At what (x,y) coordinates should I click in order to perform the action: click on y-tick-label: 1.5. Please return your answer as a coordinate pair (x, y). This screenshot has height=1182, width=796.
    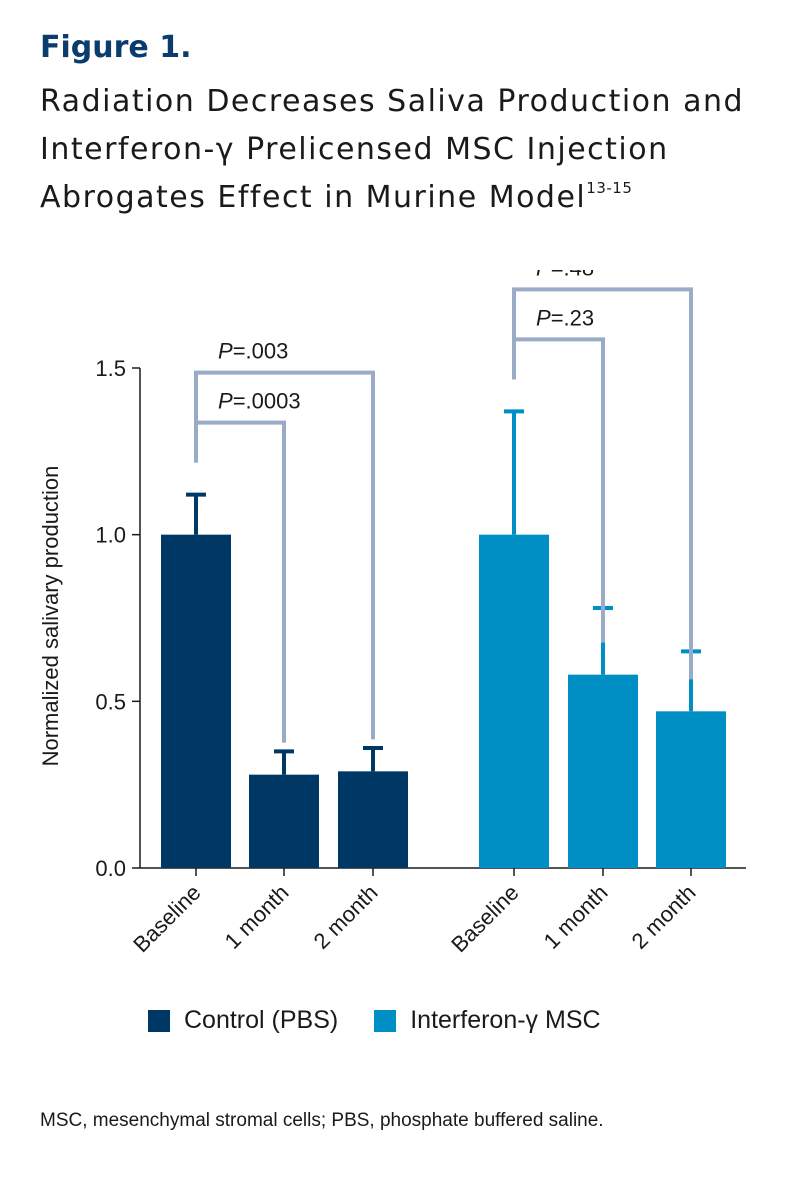
    Looking at the image, I should click on (110, 368).